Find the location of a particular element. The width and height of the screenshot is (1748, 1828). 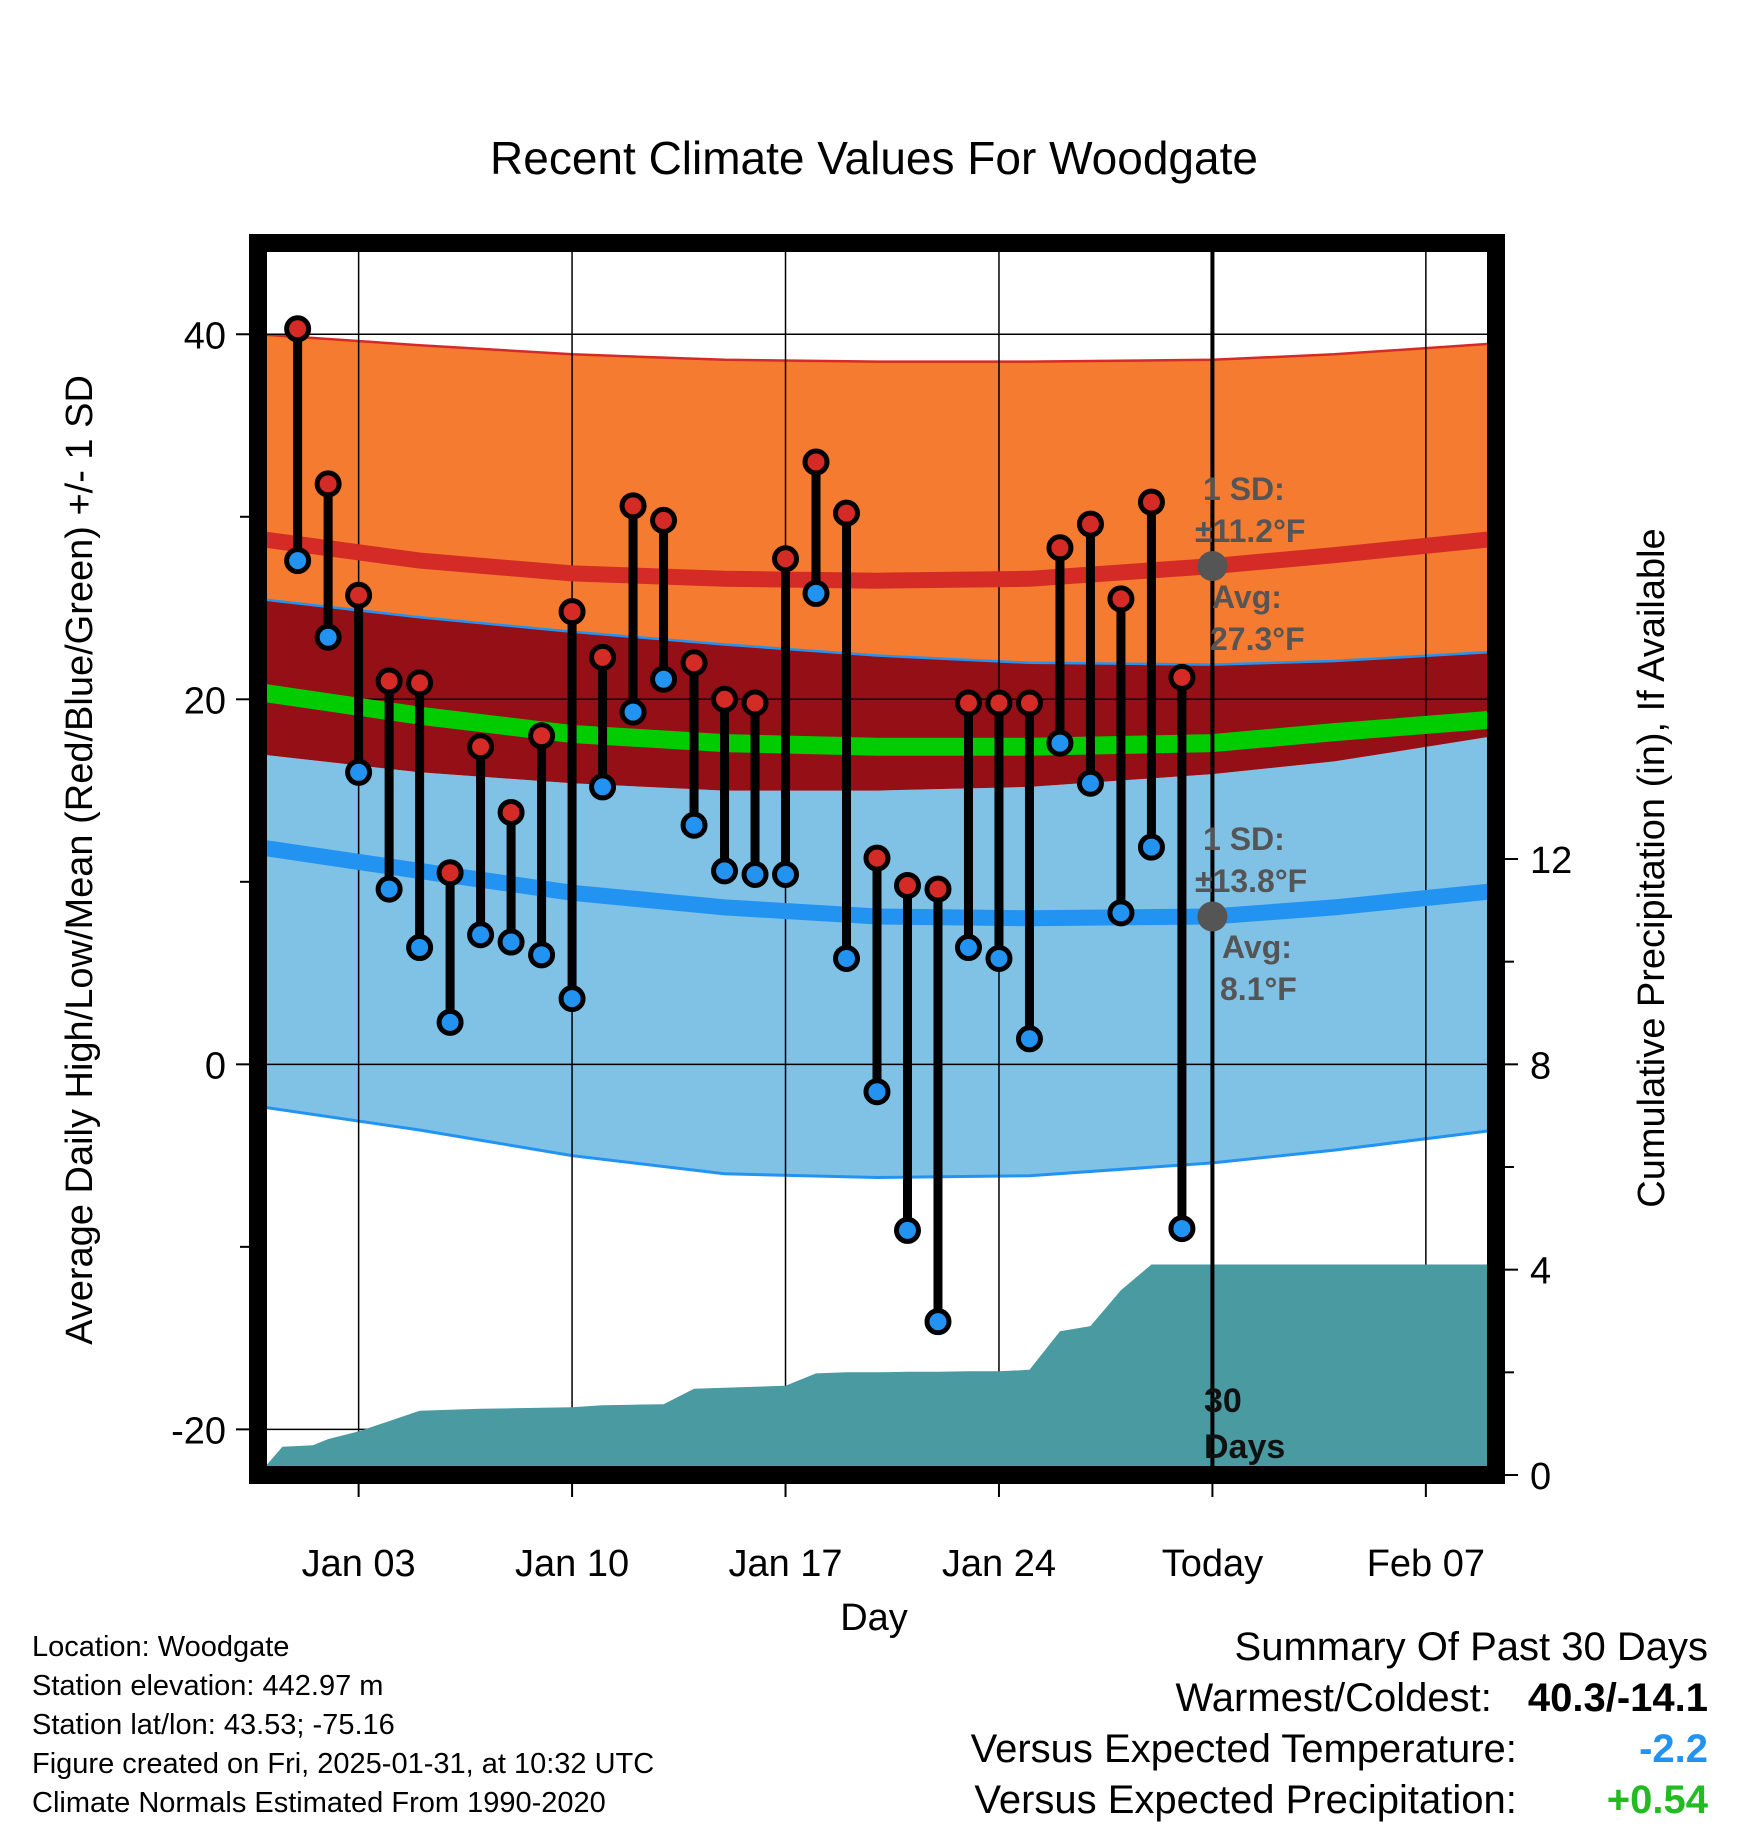

normal-high-line is located at coordinates (877, 559).